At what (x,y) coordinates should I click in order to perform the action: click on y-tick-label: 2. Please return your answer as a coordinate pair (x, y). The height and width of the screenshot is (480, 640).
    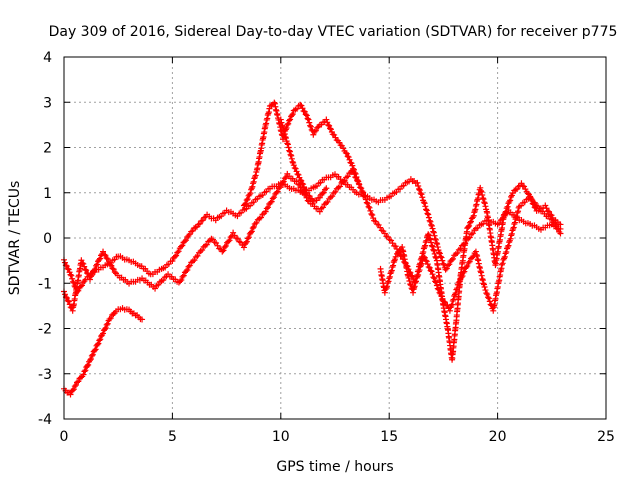
    Looking at the image, I should click on (47, 149).